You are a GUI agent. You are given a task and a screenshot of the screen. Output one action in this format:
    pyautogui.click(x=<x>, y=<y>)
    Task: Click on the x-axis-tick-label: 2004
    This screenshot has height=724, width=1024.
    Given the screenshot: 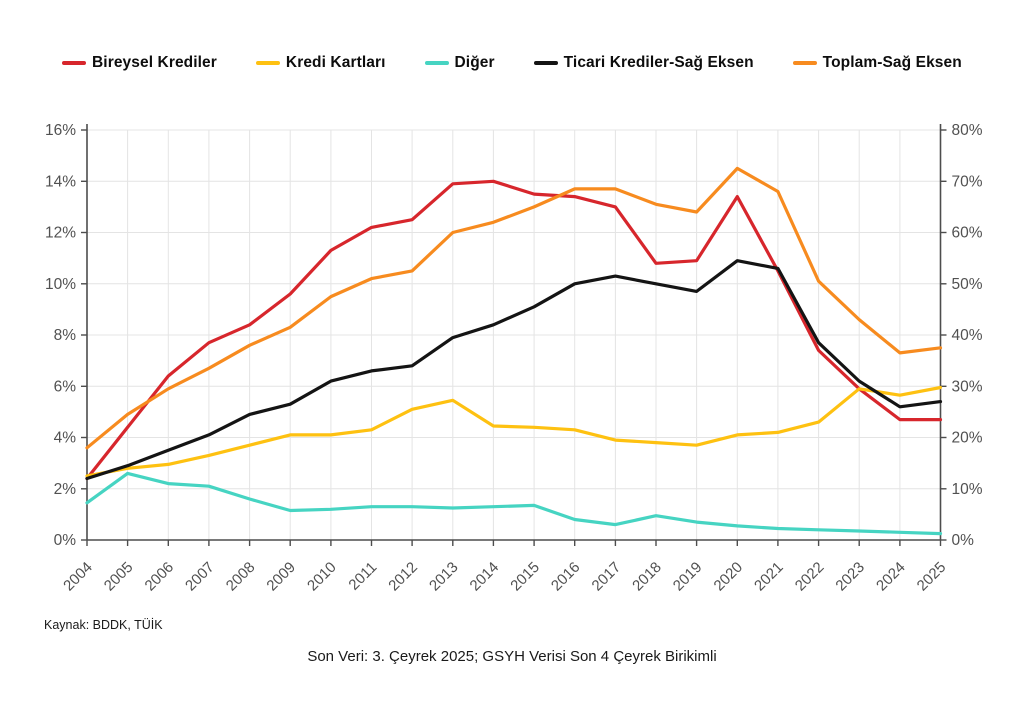 What is the action you would take?
    pyautogui.click(x=78, y=577)
    